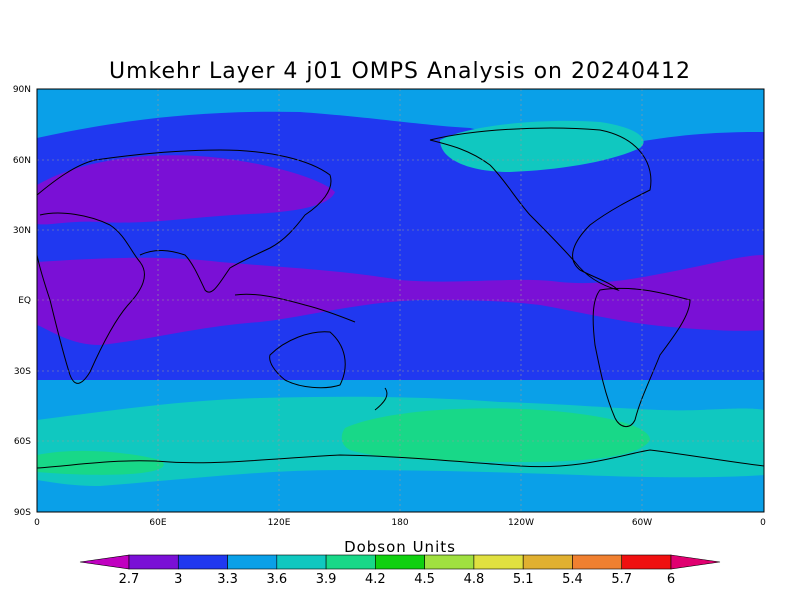  Describe the element at coordinates (22, 513) in the screenshot. I see `lat-tick-label: 90S` at that location.